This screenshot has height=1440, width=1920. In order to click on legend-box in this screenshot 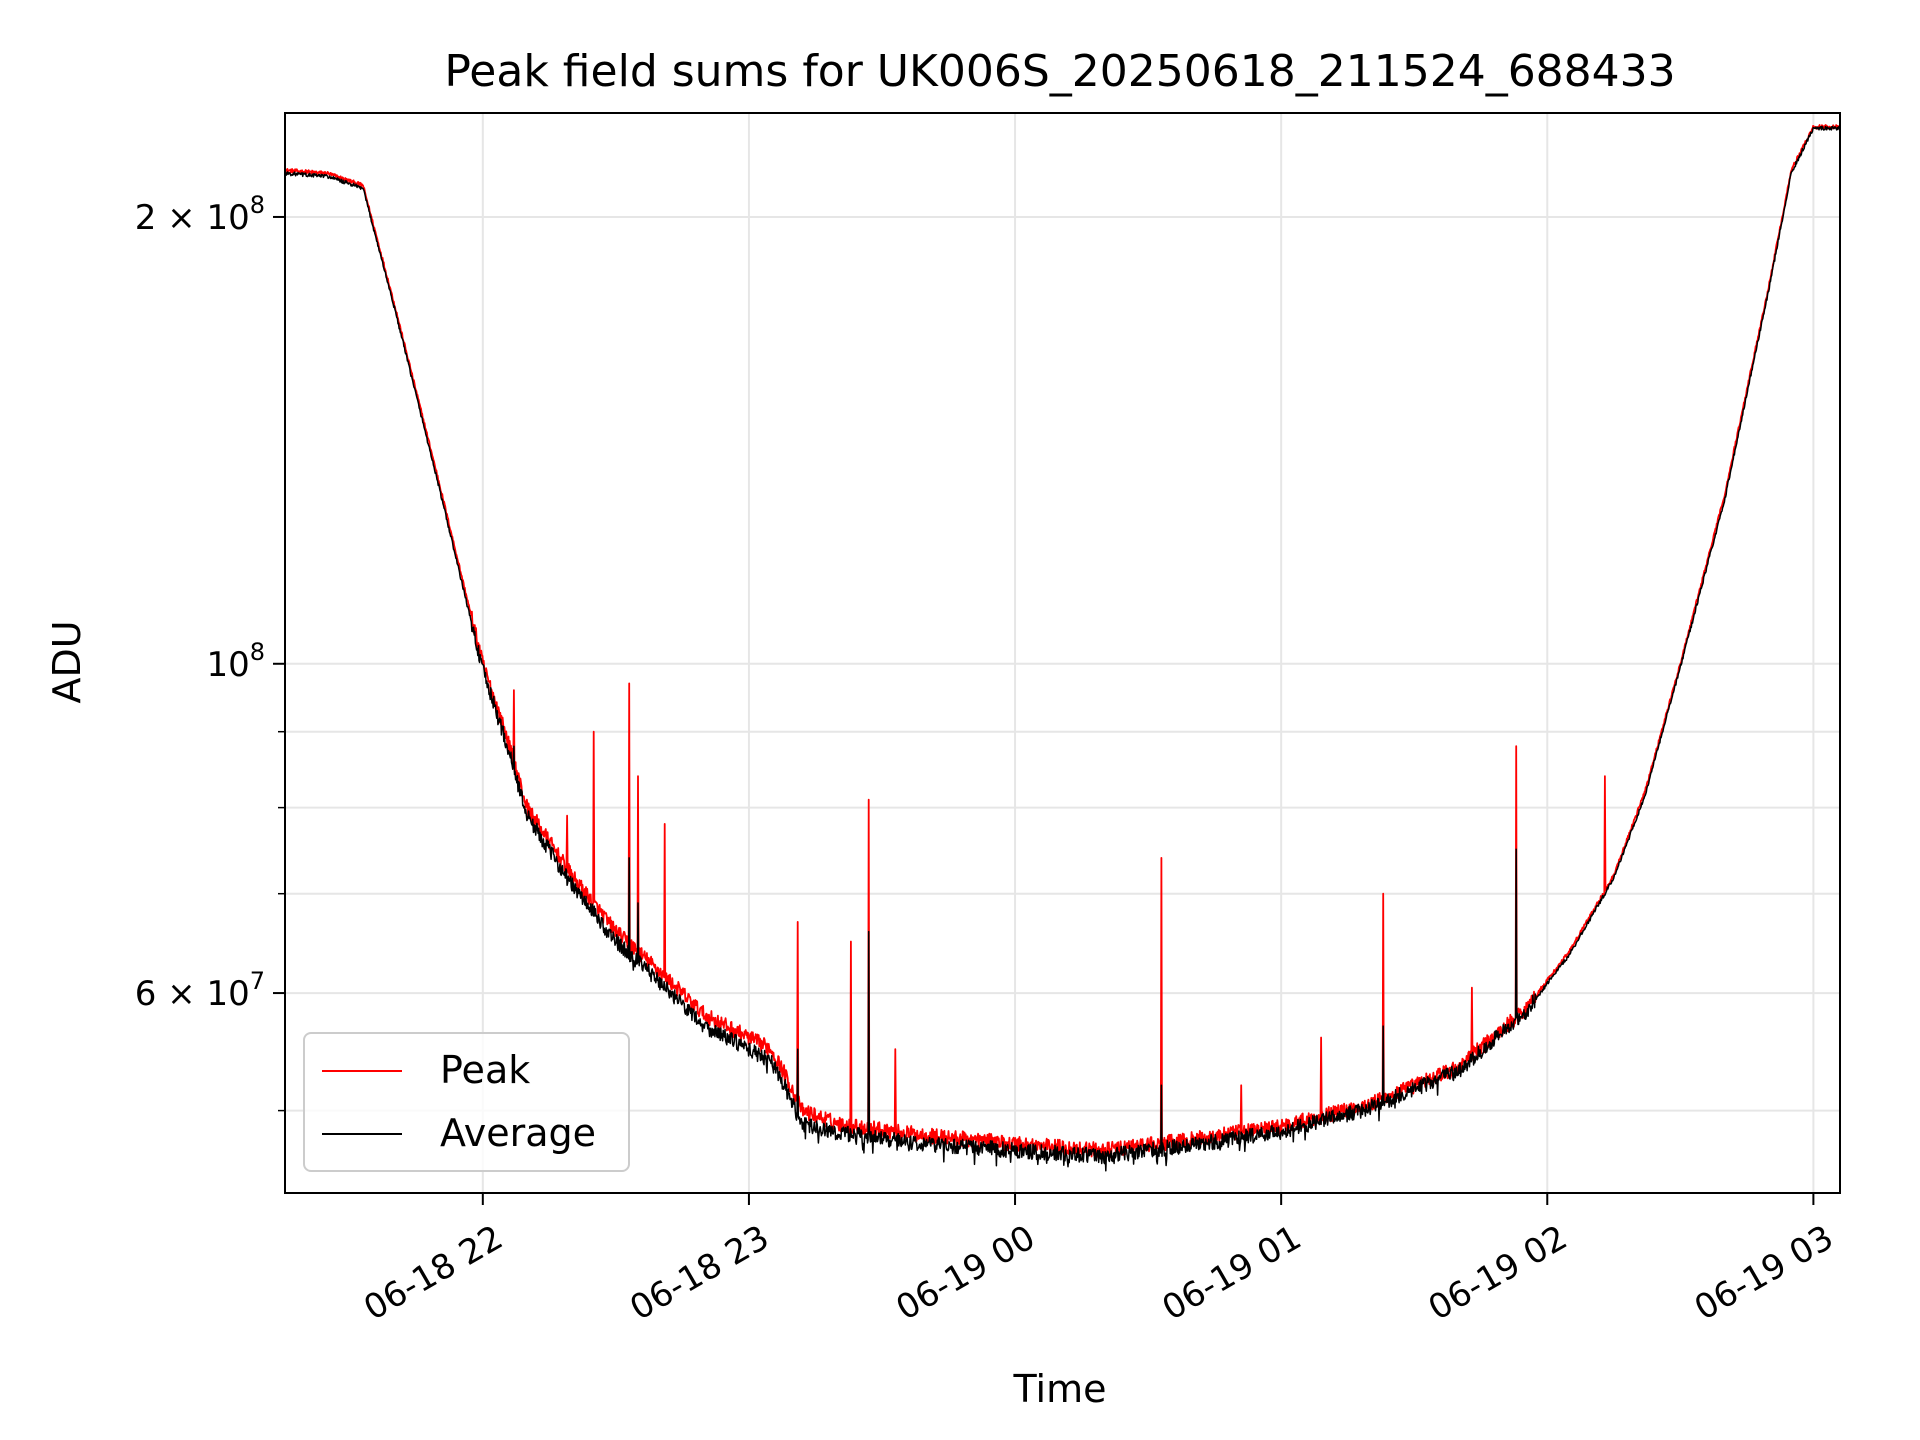, I will do `click(466, 1102)`.